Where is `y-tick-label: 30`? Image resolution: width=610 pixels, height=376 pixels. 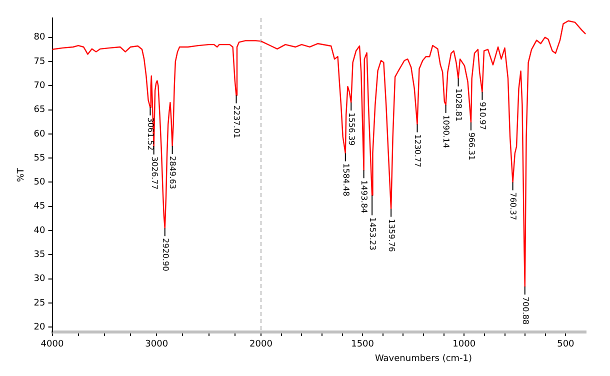
y-tick-label: 30 is located at coordinates (40, 279).